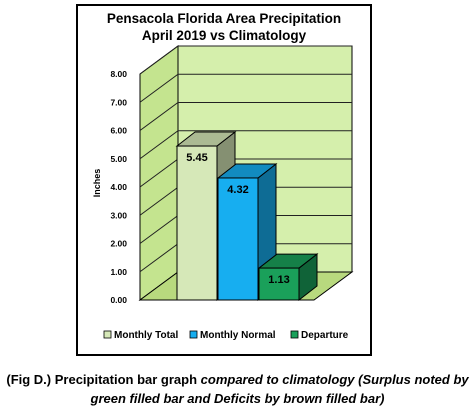 Image resolution: width=475 pixels, height=413 pixels. What do you see at coordinates (118, 159) in the screenshot?
I see `y-tick-label: 5.00` at bounding box center [118, 159].